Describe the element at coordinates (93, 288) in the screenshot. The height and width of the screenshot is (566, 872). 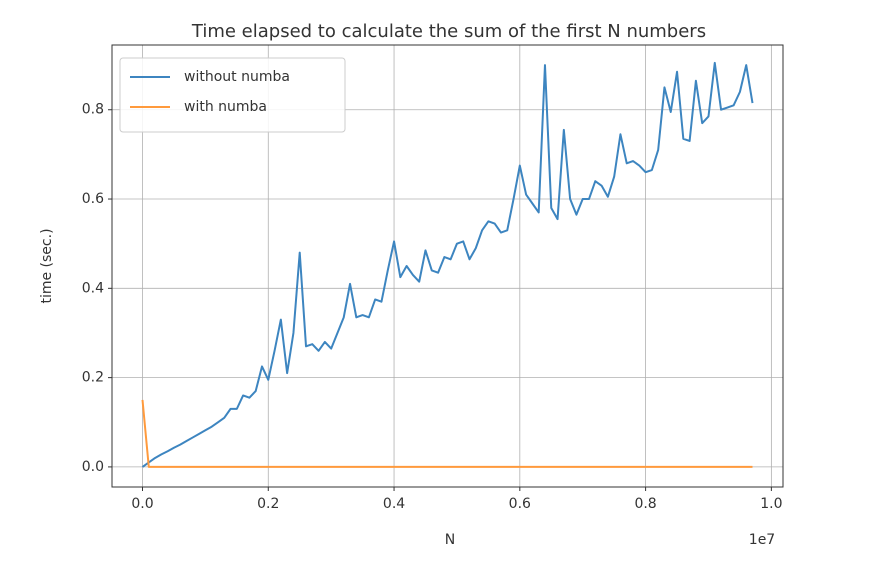
I see `y-tick-label: 0.4` at that location.